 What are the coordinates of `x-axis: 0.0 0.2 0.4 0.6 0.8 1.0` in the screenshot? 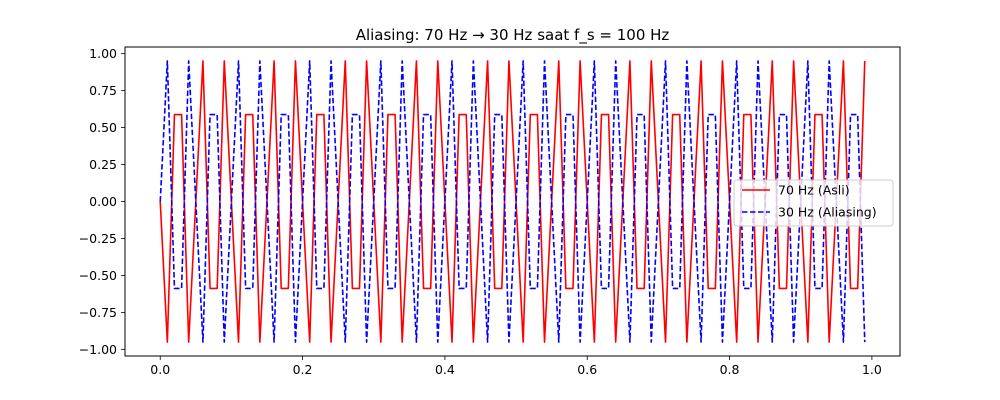 It's located at (516, 366).